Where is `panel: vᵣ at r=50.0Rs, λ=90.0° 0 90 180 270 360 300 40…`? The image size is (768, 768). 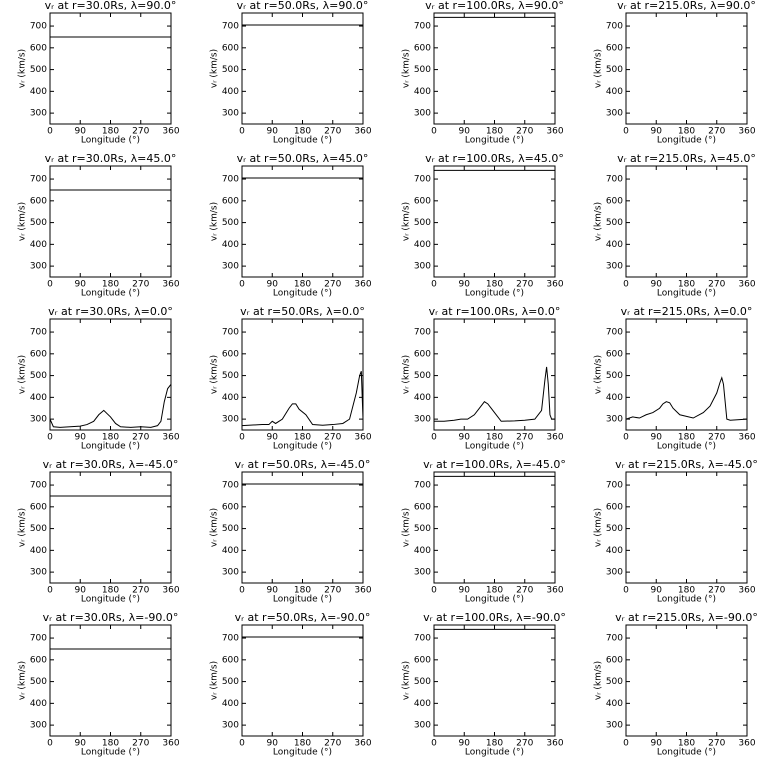
panel: vᵣ at r=50.0Rs, λ=90.0° 0 90 180 270 360 300 40… is located at coordinates (291, 73).